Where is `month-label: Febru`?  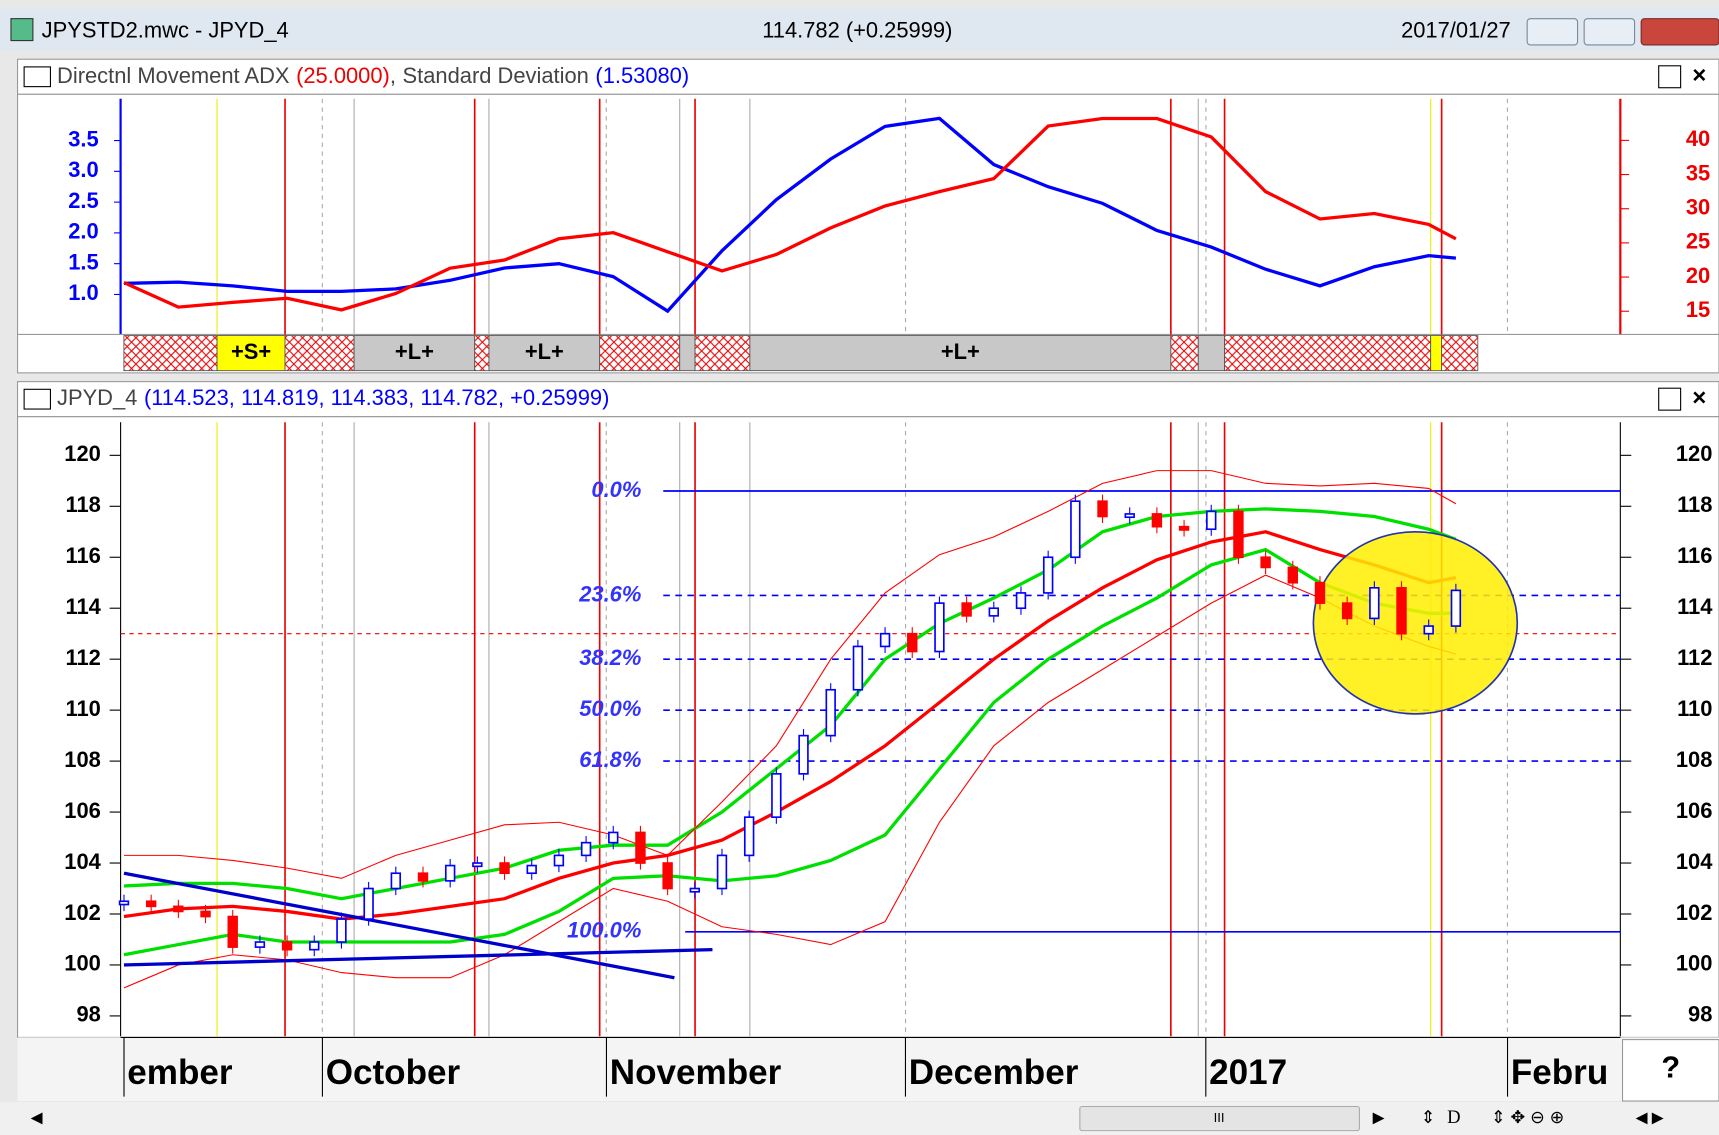 month-label: Febru is located at coordinates (1559, 1072).